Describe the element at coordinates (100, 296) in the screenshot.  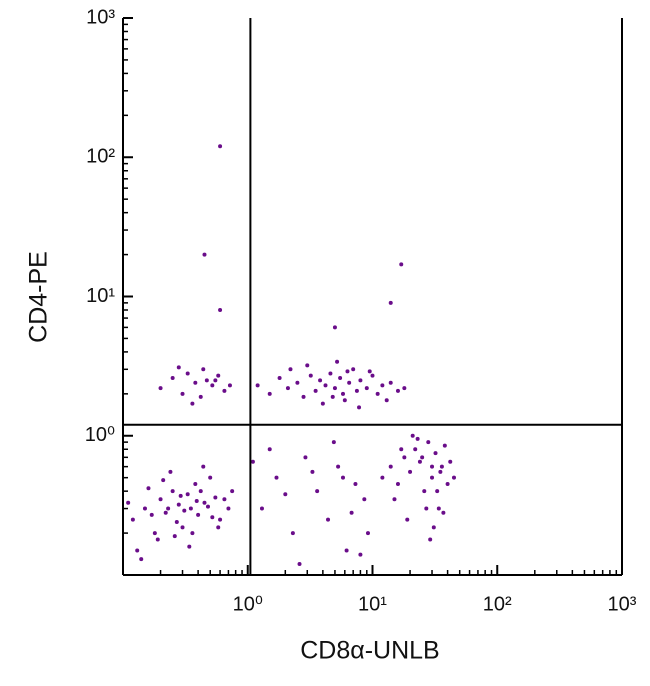
I see `y-tick-label: 10¹` at that location.